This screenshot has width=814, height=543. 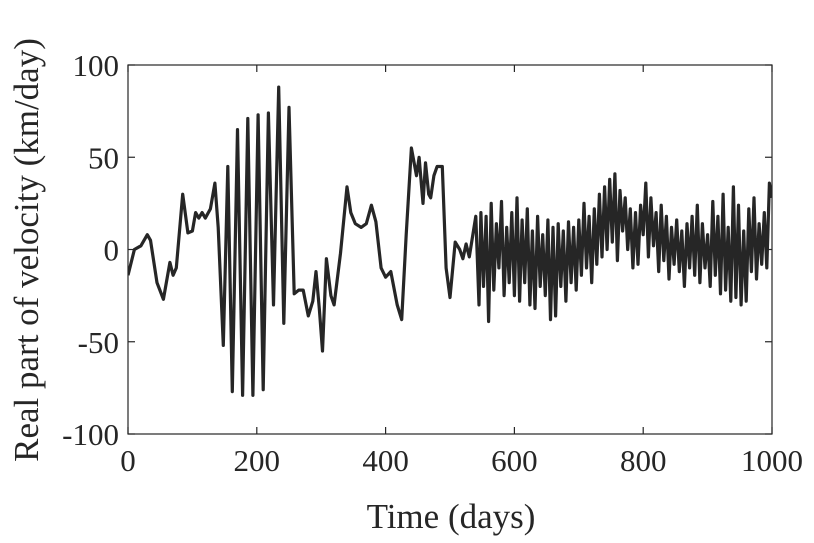 What do you see at coordinates (257, 460) in the screenshot?
I see `x-tick-label: 200` at bounding box center [257, 460].